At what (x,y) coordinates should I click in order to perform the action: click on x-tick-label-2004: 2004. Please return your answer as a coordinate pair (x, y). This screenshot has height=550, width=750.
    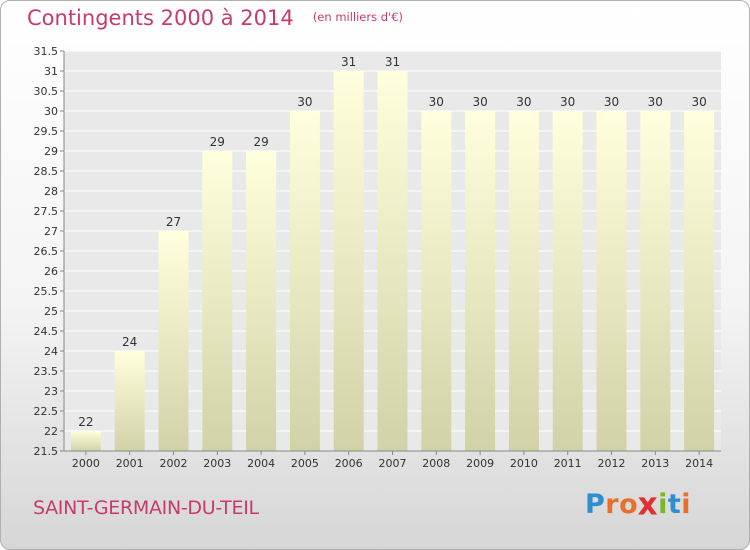
    Looking at the image, I should click on (261, 463).